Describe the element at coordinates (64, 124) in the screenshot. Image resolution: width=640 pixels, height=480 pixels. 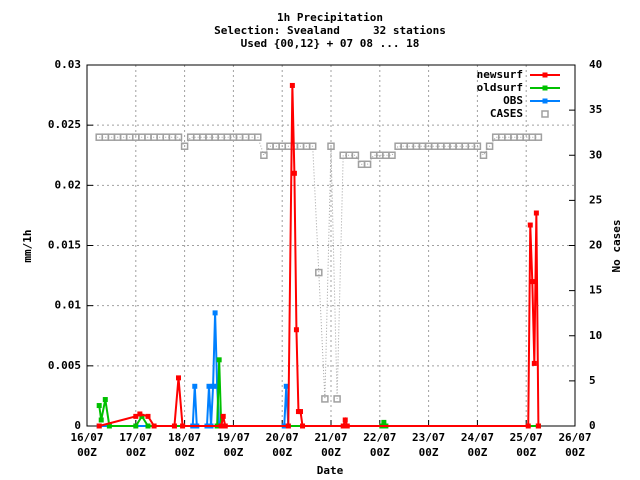
I see `y-tick-label: 0.025` at that location.